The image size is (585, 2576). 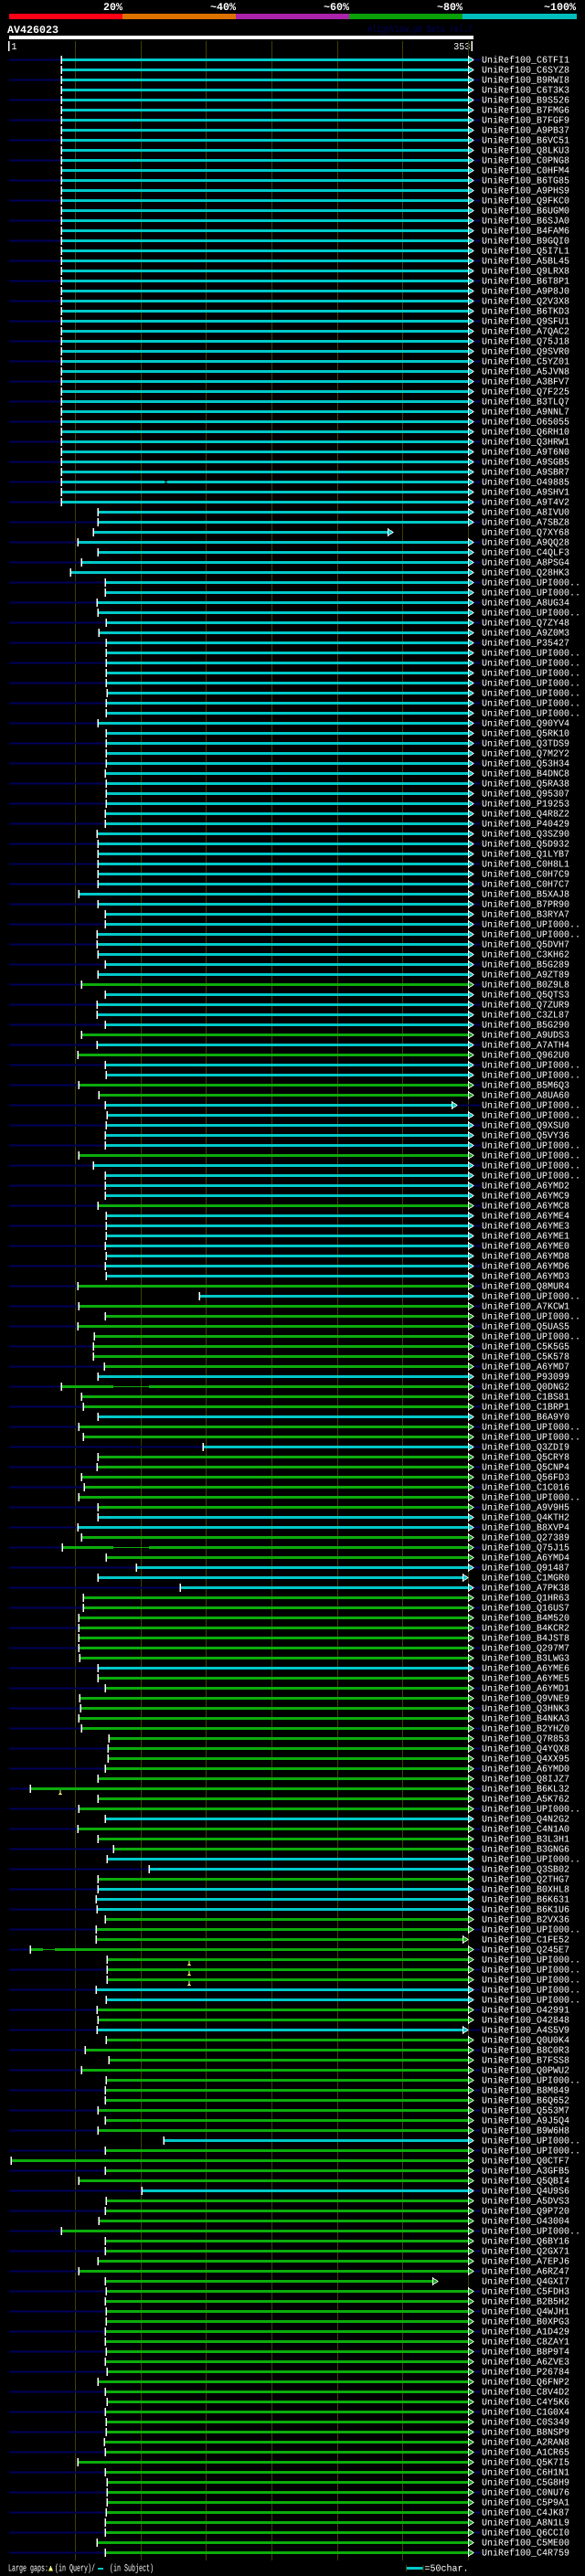 I want to click on svg-text: UniRef100_Q5RA38, so click(x=525, y=784).